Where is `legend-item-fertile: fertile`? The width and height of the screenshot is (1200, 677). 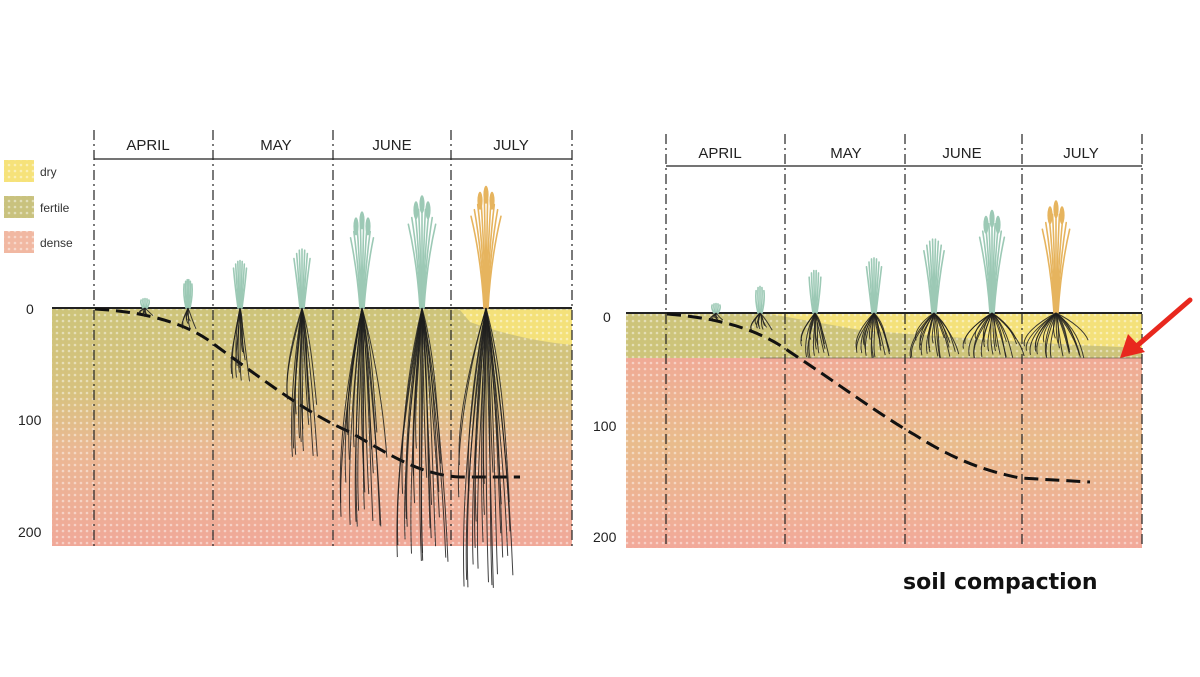
legend-item-fertile: fertile is located at coordinates (37, 207).